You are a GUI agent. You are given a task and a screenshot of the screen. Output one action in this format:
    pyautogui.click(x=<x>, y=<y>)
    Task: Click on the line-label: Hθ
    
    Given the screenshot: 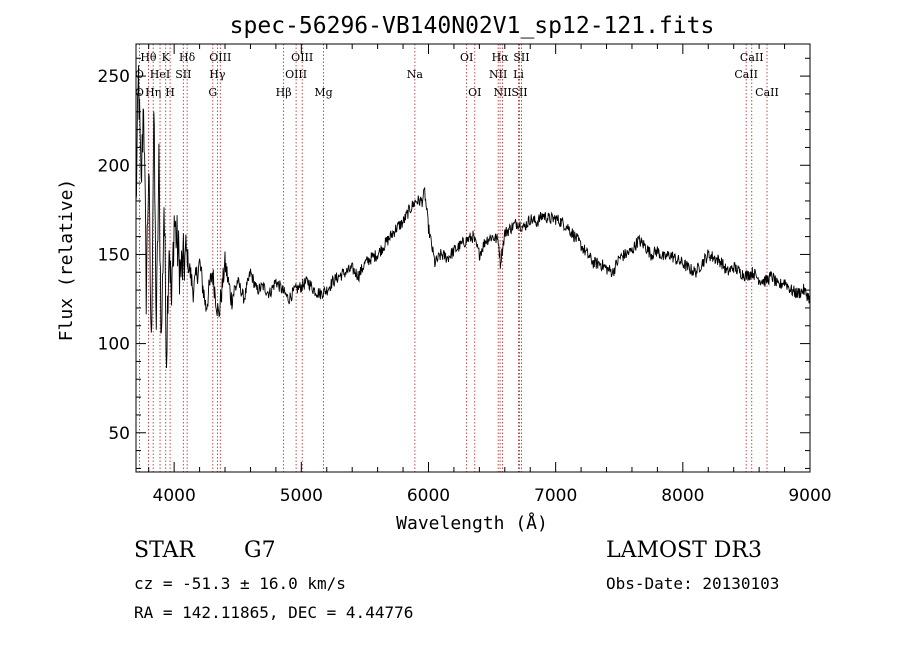 What is the action you would take?
    pyautogui.click(x=148, y=57)
    